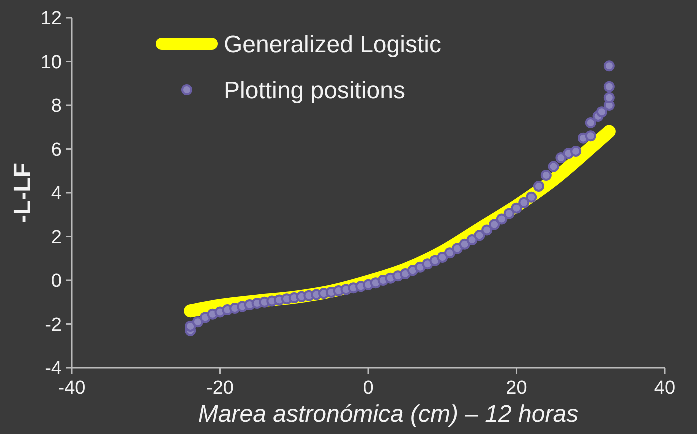 The width and height of the screenshot is (697, 434). What do you see at coordinates (51, 63) in the screenshot?
I see `y-tick-label: 10` at bounding box center [51, 63].